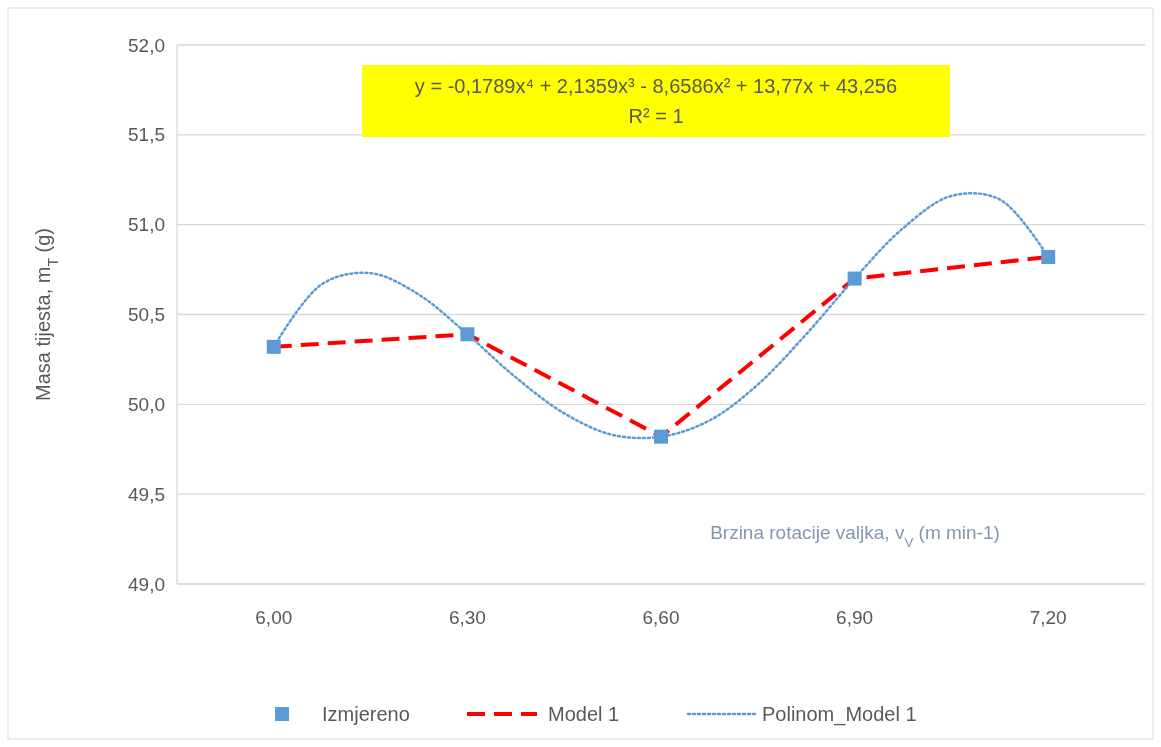  What do you see at coordinates (661, 617) in the screenshot?
I see `x-tick-label: 6,60` at bounding box center [661, 617].